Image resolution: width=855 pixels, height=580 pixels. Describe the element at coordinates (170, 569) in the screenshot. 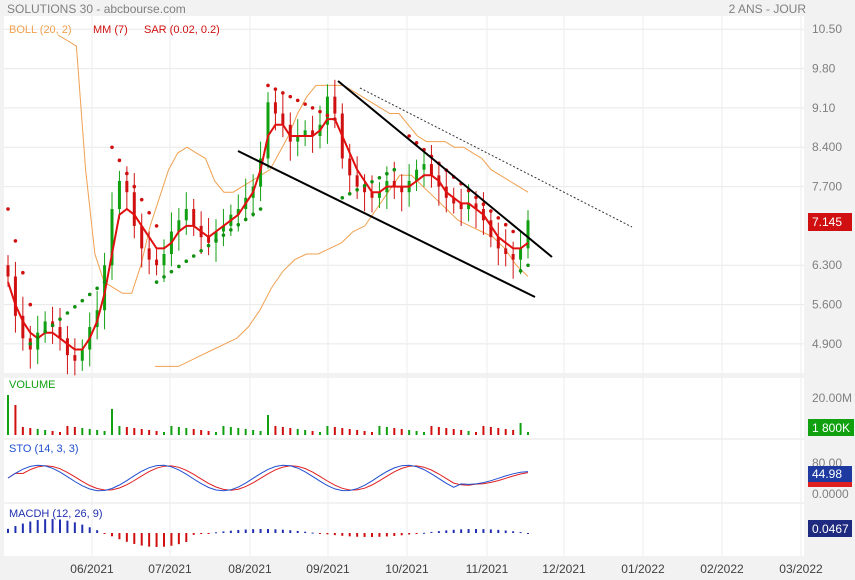

I see `x-tick-label: 07/2021` at that location.